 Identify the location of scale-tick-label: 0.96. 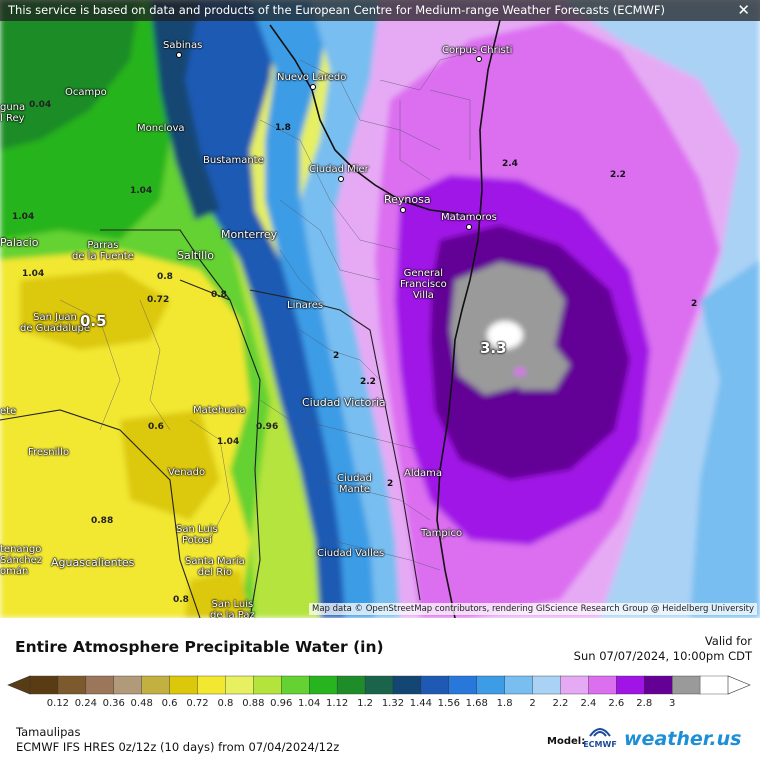
(281, 703).